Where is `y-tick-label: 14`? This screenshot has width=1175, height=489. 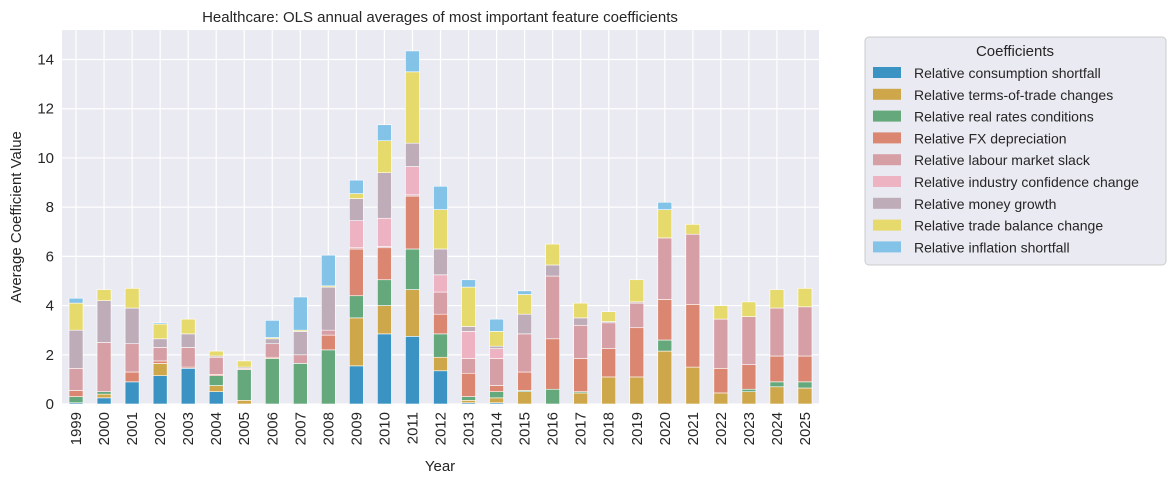
y-tick-label: 14 is located at coordinates (45, 60).